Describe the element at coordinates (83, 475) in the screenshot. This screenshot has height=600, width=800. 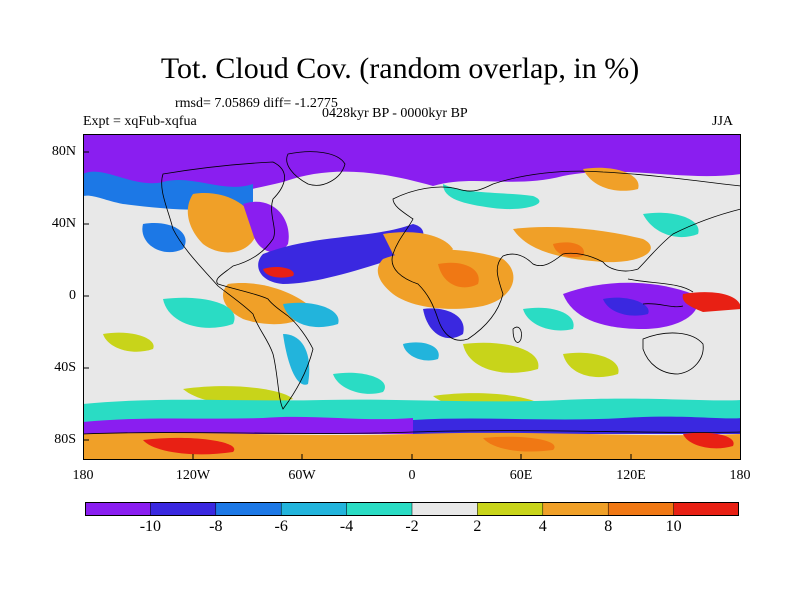
I see `lon-label-180w: 180` at that location.